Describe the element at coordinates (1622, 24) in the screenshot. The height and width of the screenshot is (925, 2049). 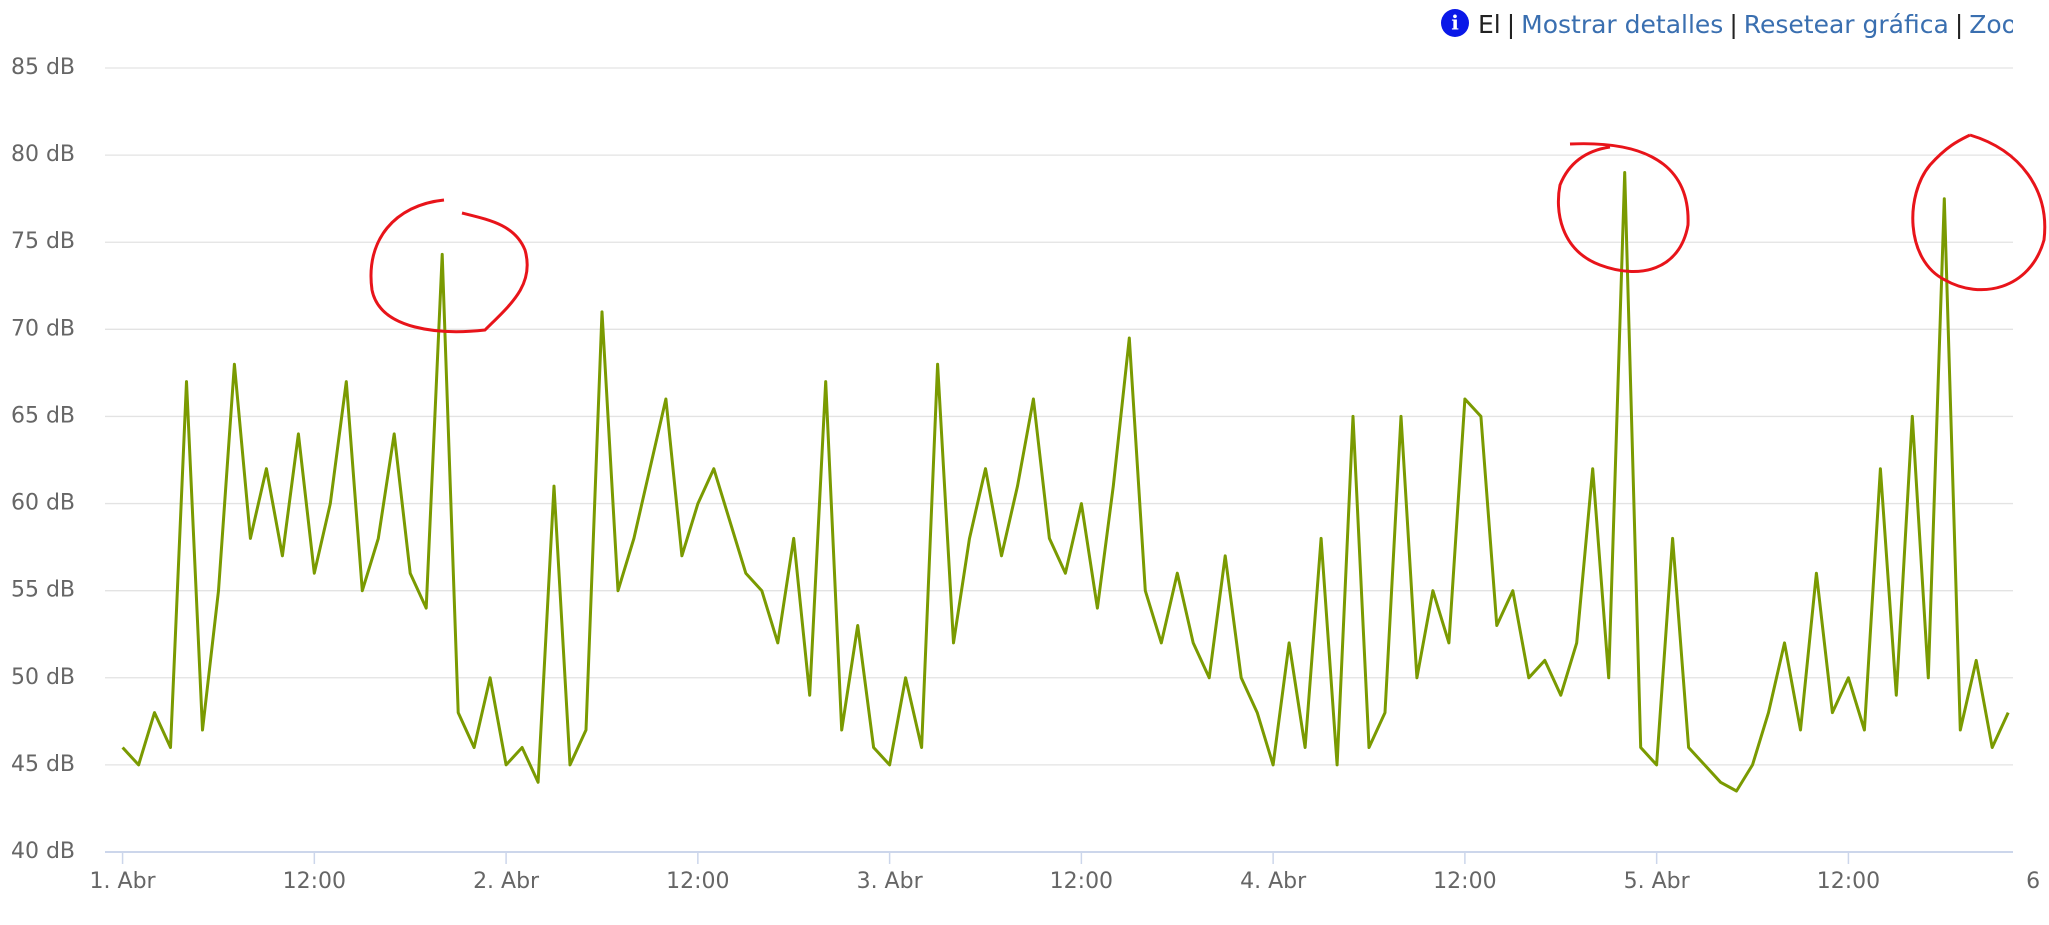
I see `link: Mostrar detalles` at that location.